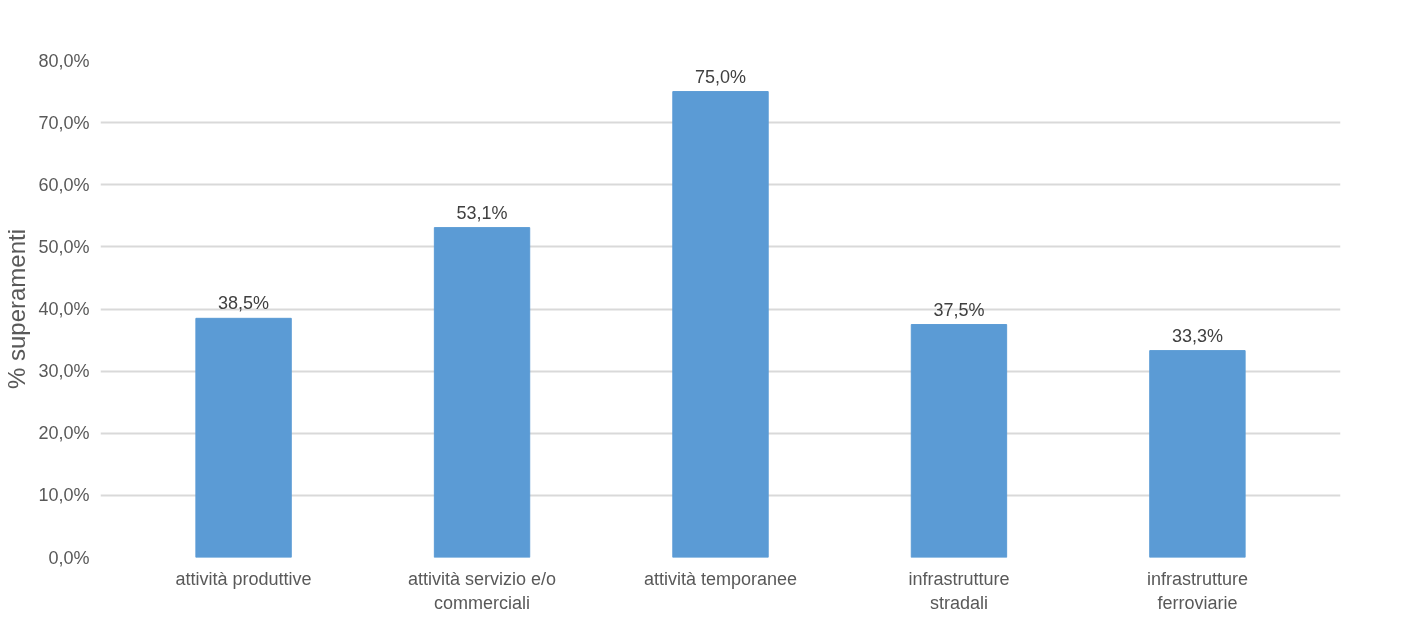 This screenshot has width=1405, height=640. Describe the element at coordinates (244, 303) in the screenshot. I see `data-label: 38,5%` at that location.